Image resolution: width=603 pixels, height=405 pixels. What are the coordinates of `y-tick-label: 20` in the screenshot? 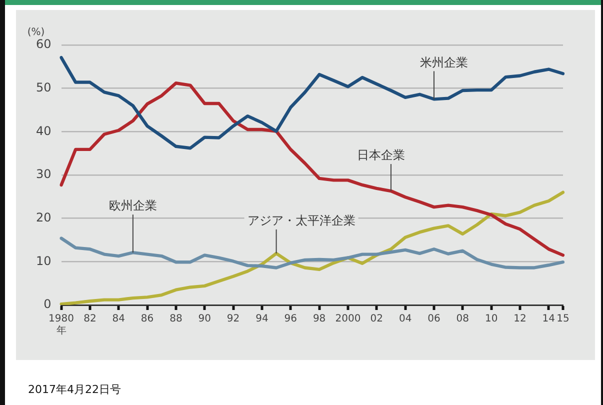 It's located at (44, 217).